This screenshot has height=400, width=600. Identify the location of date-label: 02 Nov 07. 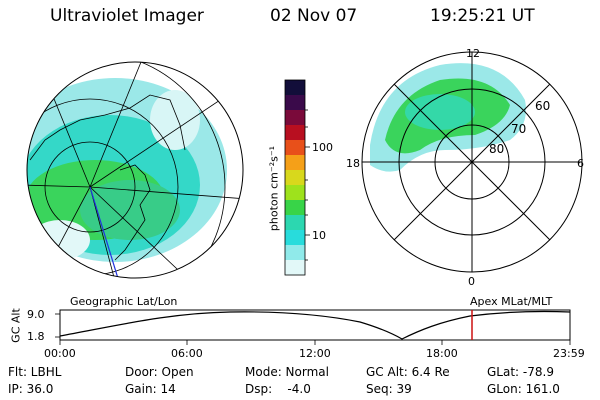
(314, 16).